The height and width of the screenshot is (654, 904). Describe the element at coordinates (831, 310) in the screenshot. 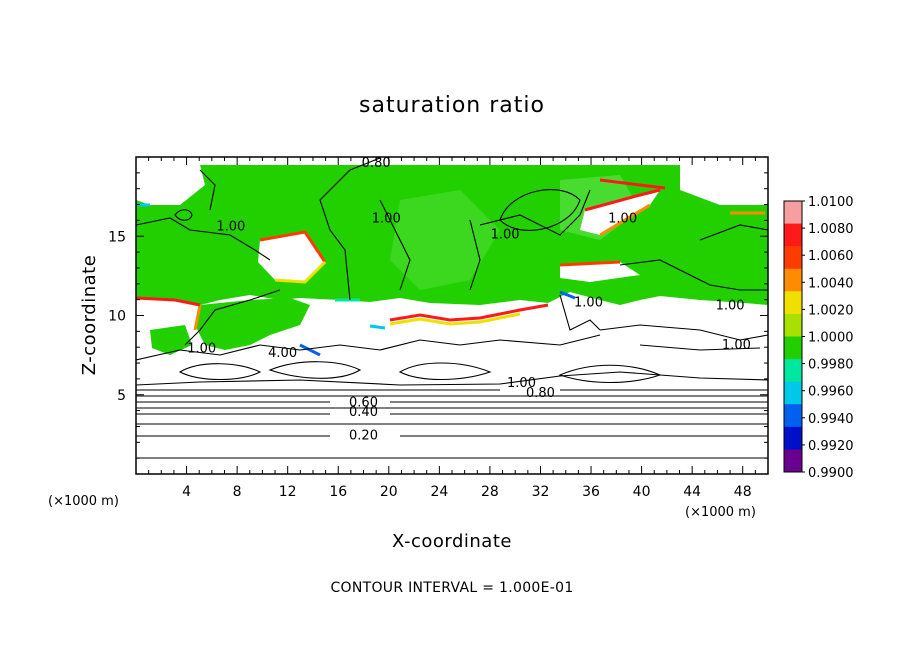

I see `colorbar-label: 1.0020` at that location.